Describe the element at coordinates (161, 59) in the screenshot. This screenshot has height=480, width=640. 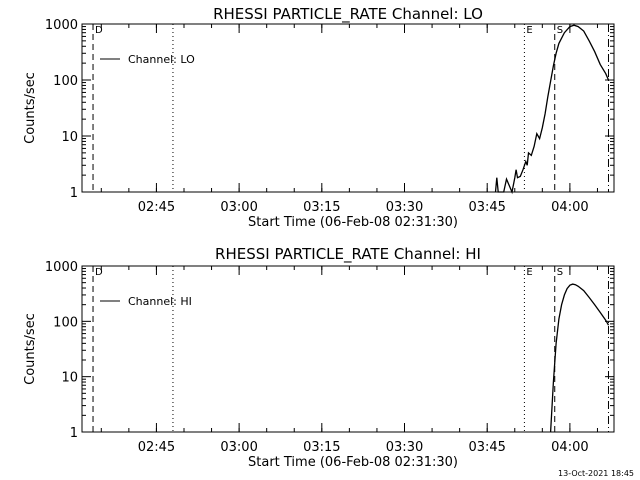
I see `legend-entry: Channel: LO` at that location.